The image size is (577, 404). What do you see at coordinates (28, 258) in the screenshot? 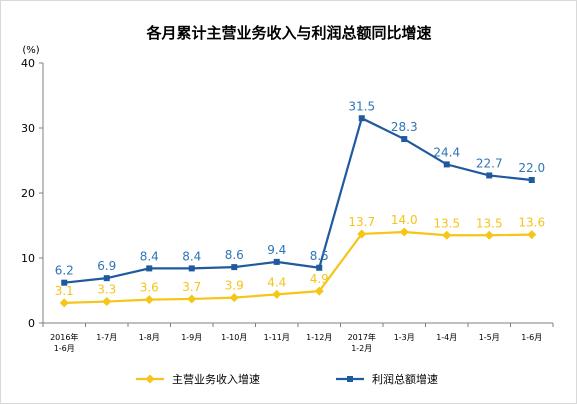
I see `y-tick-label: 10` at bounding box center [28, 258].